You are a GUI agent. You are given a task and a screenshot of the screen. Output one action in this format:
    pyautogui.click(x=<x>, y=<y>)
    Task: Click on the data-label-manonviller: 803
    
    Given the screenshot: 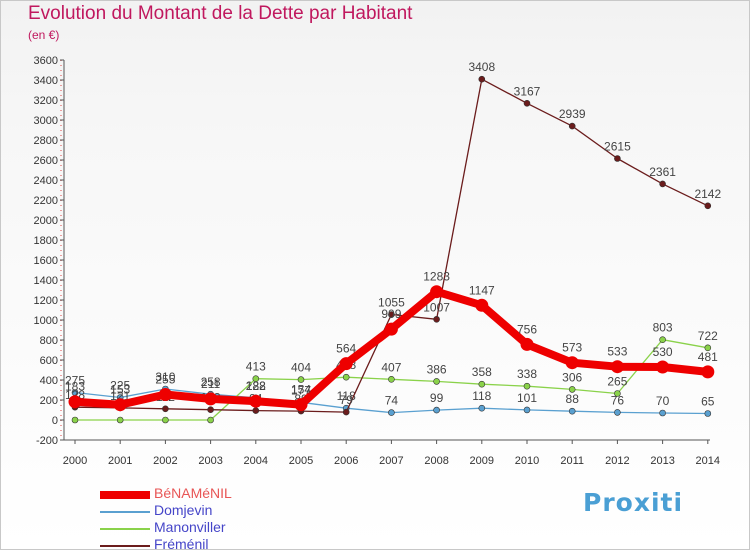 What is the action you would take?
    pyautogui.click(x=663, y=328)
    